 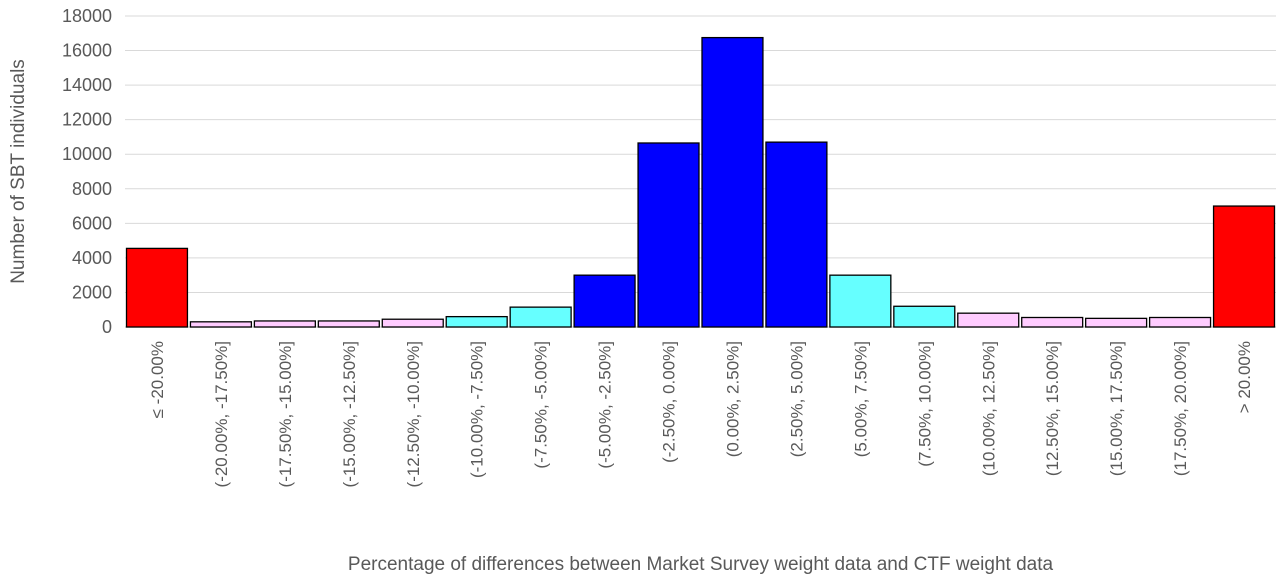 I want to click on y-tick-label: 6000, so click(x=92, y=223).